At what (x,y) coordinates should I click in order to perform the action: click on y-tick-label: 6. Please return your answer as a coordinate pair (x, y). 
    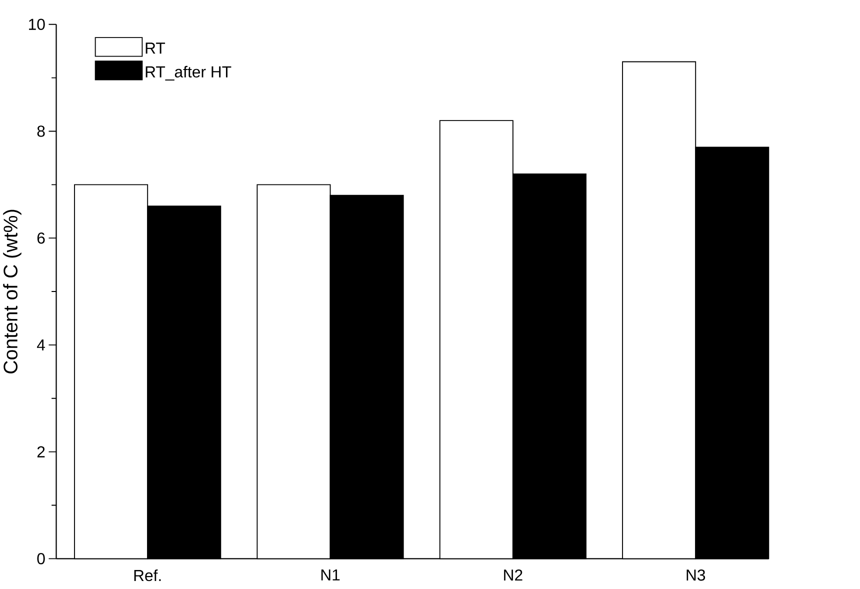
    Looking at the image, I should click on (41, 238).